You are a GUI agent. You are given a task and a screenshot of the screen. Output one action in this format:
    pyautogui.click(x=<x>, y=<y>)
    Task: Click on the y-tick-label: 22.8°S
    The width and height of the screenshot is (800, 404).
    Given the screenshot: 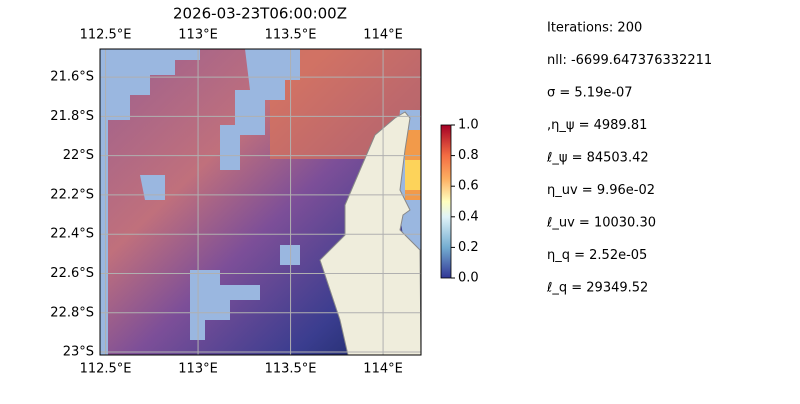 What is the action you would take?
    pyautogui.click(x=72, y=312)
    